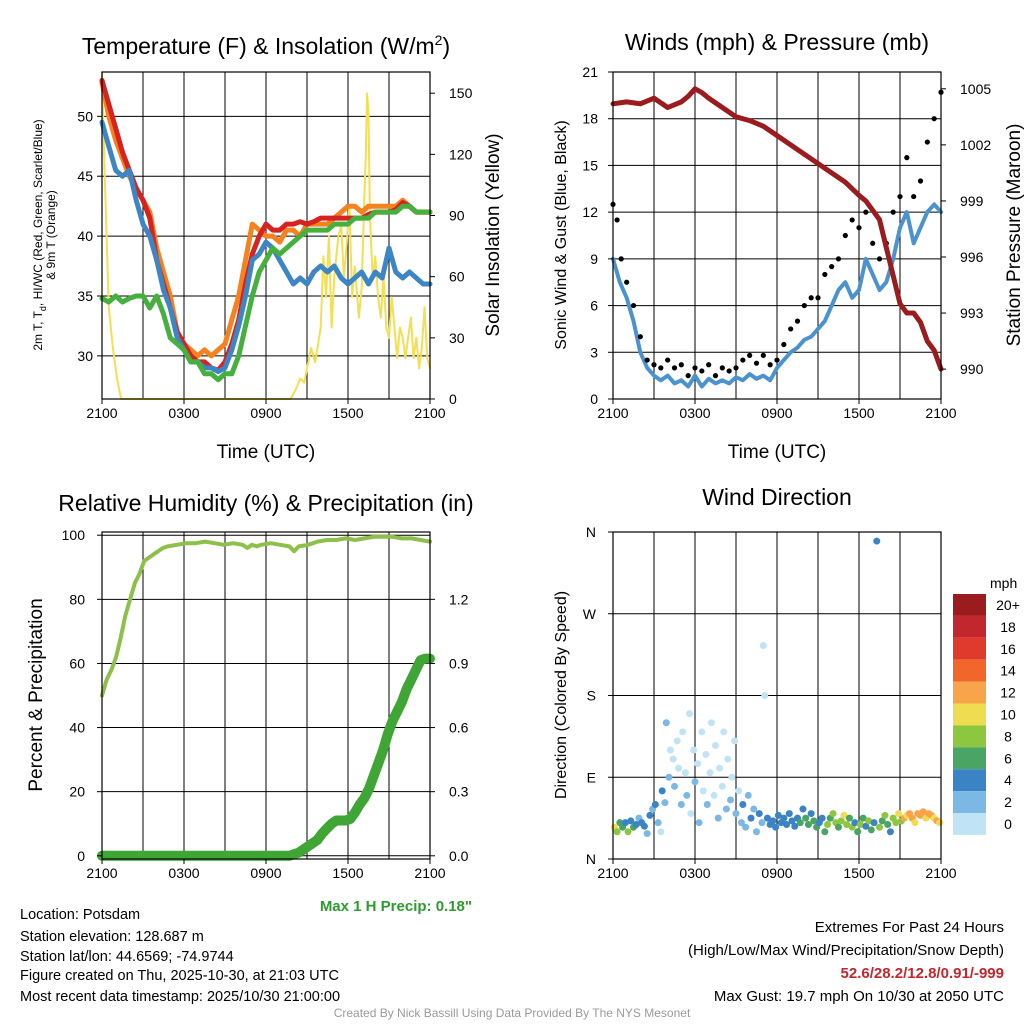 This screenshot has height=1024, width=1024. Describe the element at coordinates (975, 145) in the screenshot. I see `winds-y2-tick-label: 1002` at that location.